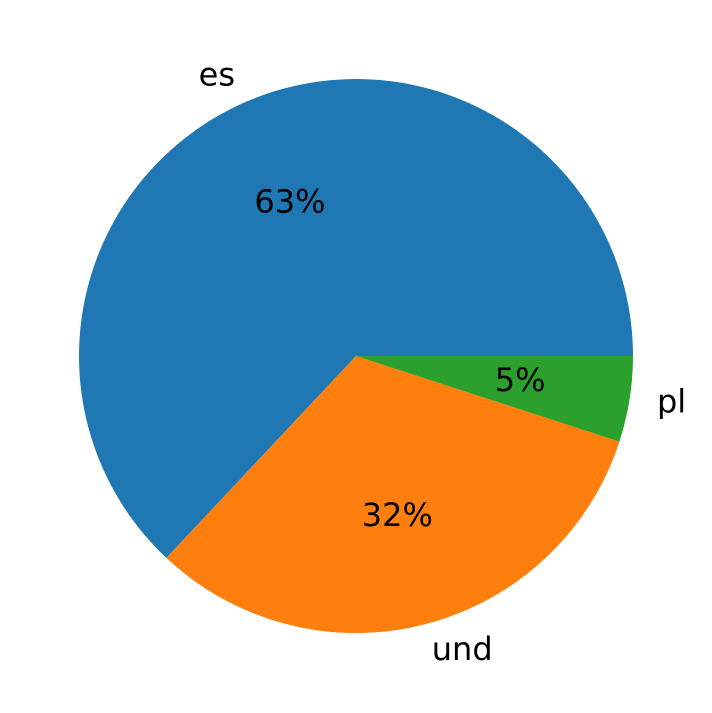  Describe the element at coordinates (217, 74) in the screenshot. I see `slice-label: es` at that location.